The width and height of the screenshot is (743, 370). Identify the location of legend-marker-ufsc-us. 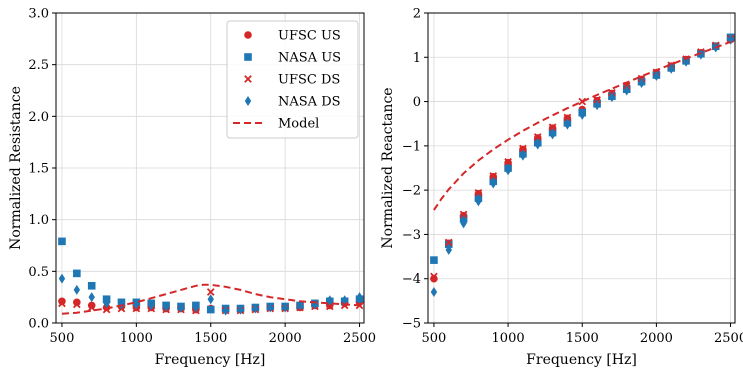
(248, 35).